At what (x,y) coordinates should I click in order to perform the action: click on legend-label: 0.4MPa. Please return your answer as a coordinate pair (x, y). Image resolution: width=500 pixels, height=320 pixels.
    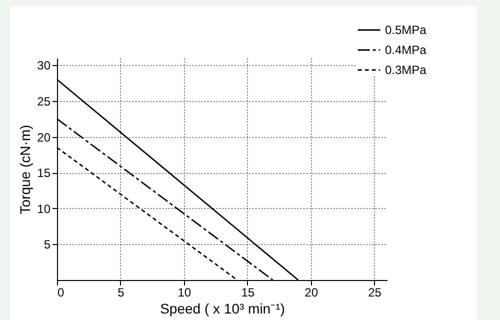
    Looking at the image, I should click on (406, 50).